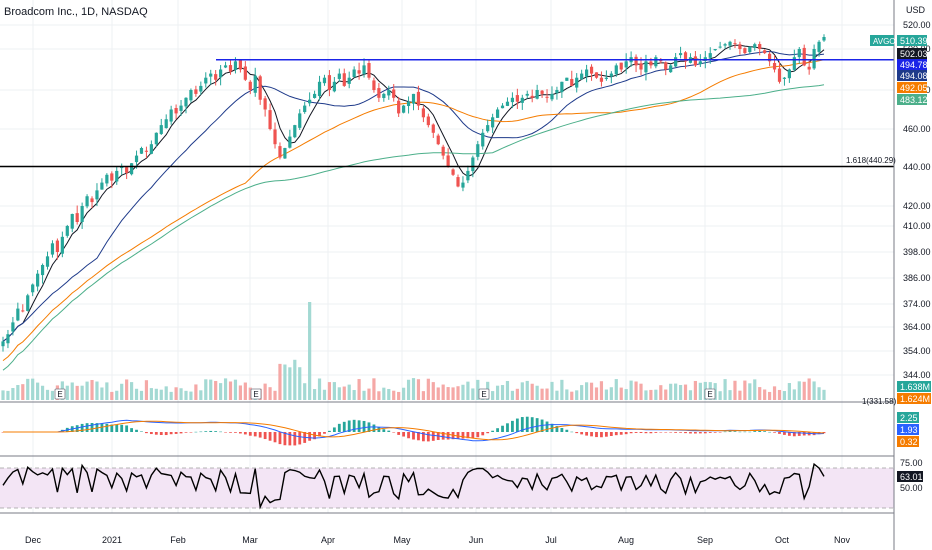 This screenshot has width=932, height=550. Describe the element at coordinates (476, 540) in the screenshot. I see `x-tick-label: Jun` at that location.